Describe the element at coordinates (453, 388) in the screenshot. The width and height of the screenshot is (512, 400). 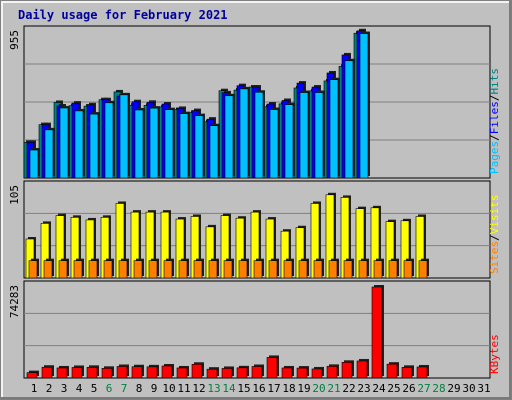
I see `x-tick-label: 29` at that location.